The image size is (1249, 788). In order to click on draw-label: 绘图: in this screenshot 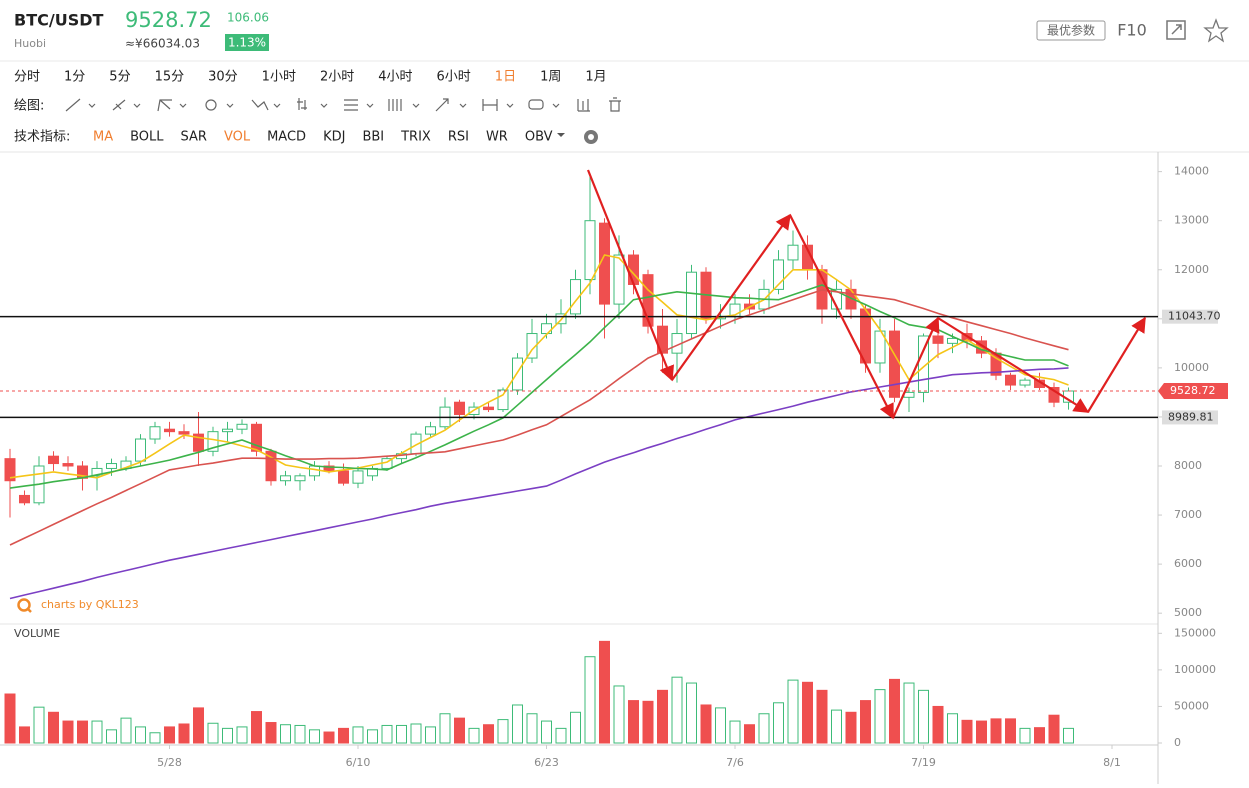, I will do `click(29, 106)`.